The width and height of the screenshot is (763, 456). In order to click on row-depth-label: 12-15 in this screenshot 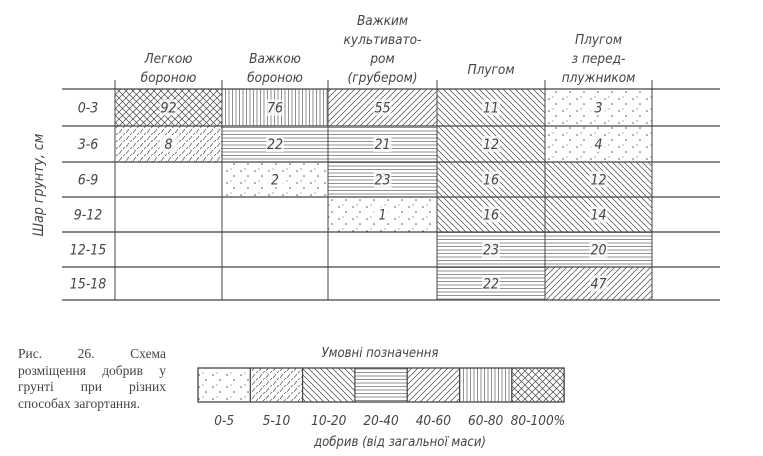, I will do `click(88, 251)`.